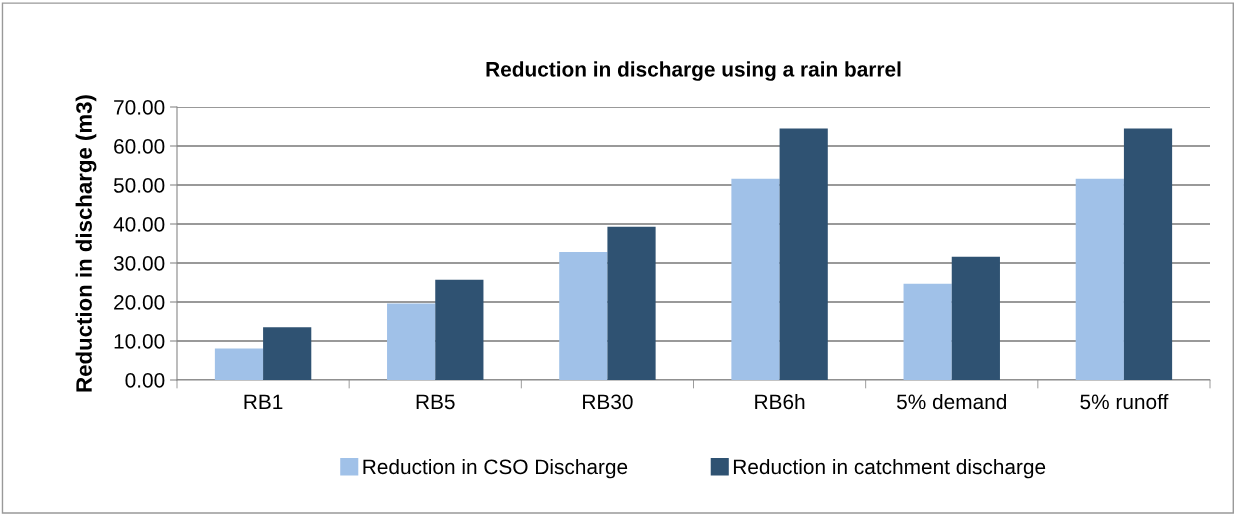  What do you see at coordinates (495, 468) in the screenshot?
I see `legend-label: Reduction in CSO Discharge` at bounding box center [495, 468].